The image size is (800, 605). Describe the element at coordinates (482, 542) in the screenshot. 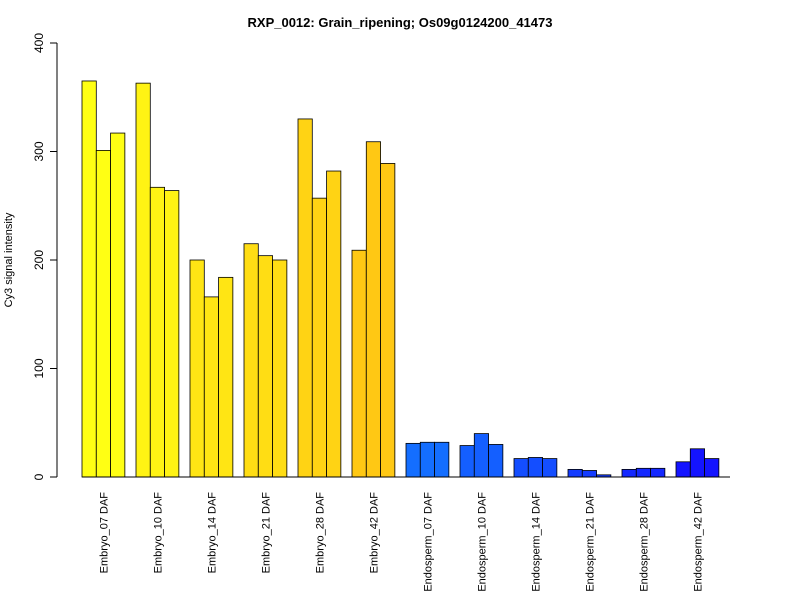

I see `x-tick-label: Endosperm_10 DAF` at that location.